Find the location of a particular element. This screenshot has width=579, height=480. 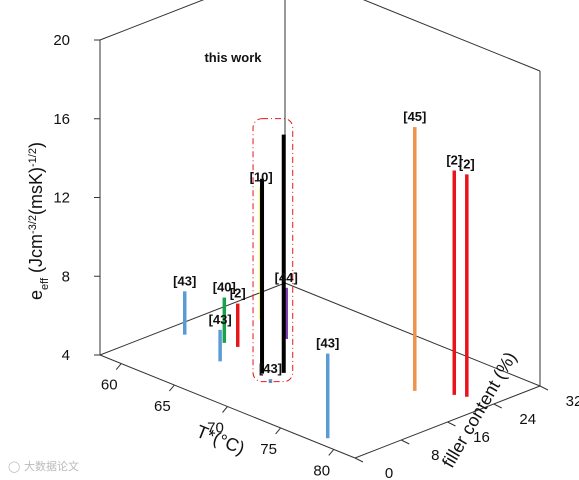

y-tick-label: 0 is located at coordinates (389, 472).